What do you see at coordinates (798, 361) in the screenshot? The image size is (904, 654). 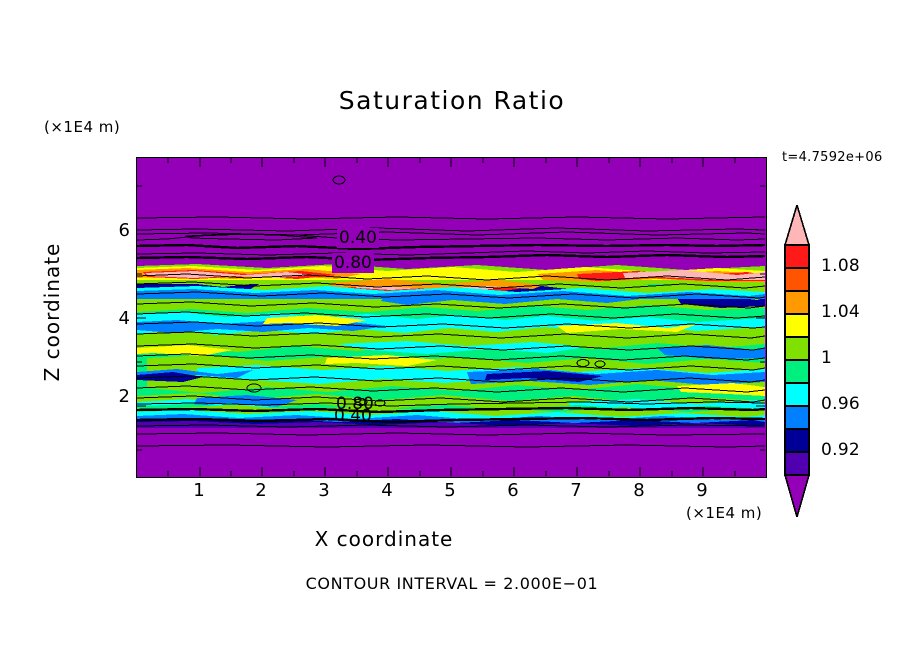 I see `saturation-ratio-colorbar` at bounding box center [798, 361].